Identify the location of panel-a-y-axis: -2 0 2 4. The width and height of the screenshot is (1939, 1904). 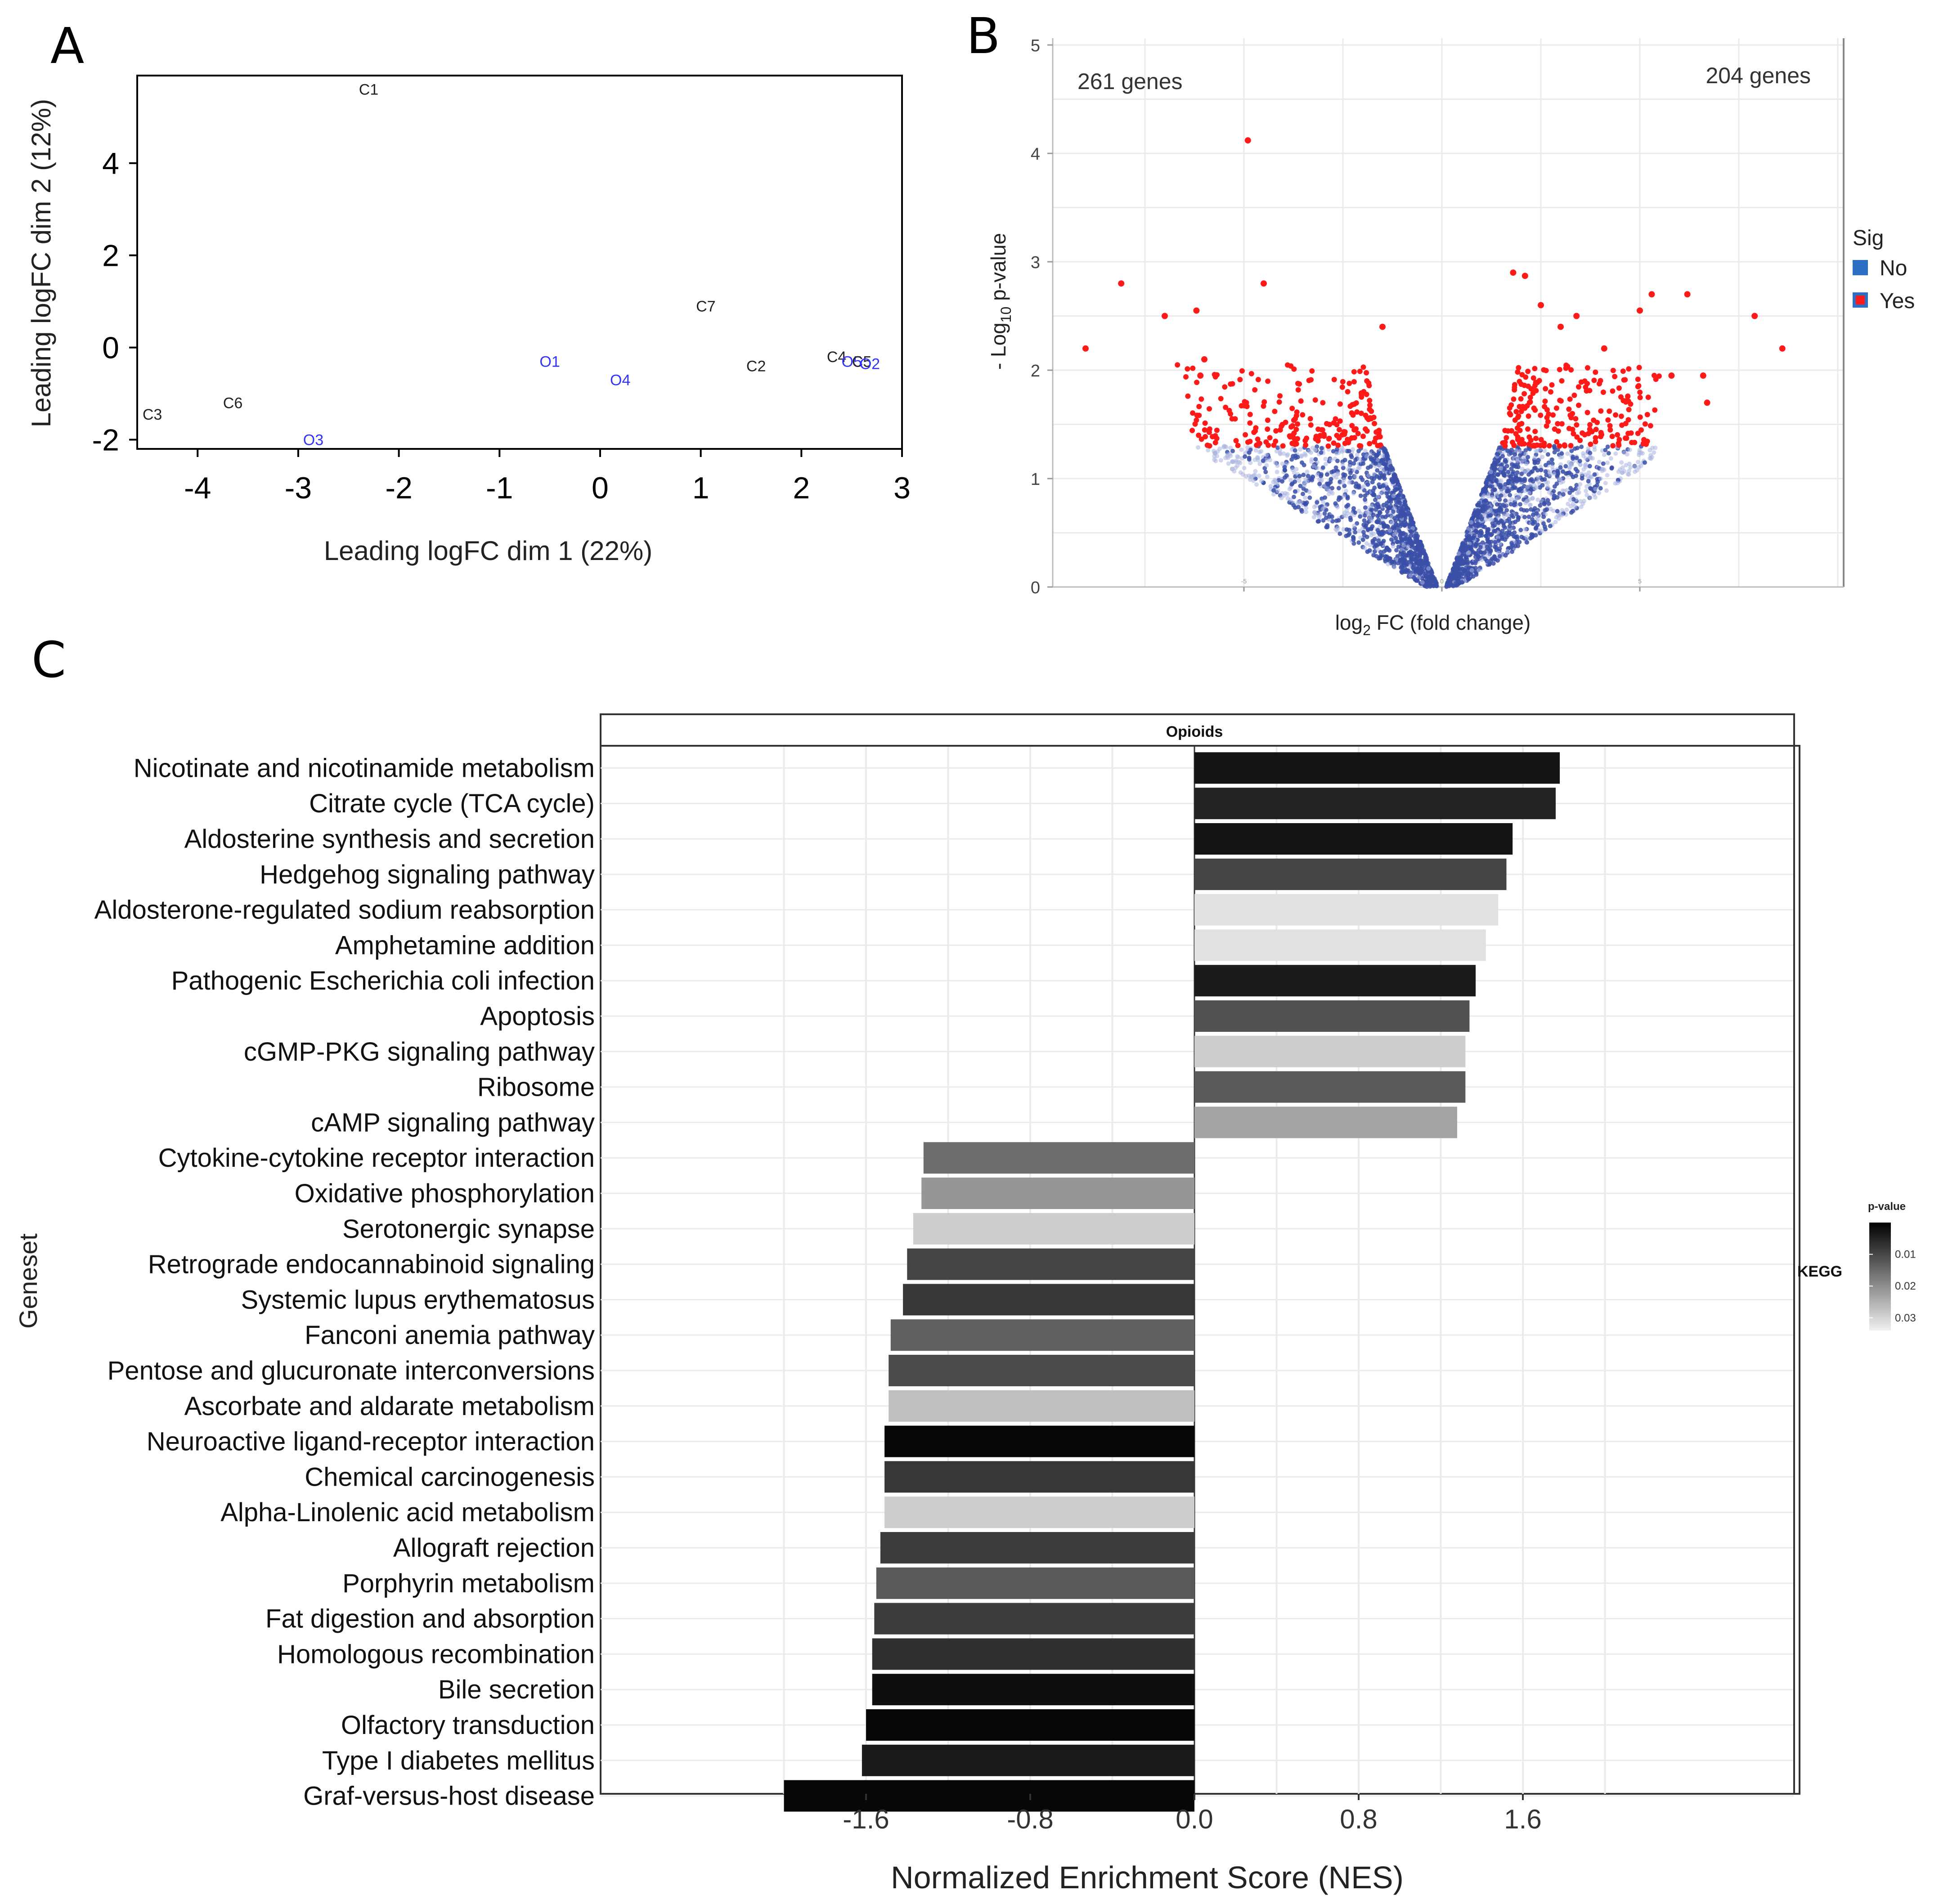
(114, 302).